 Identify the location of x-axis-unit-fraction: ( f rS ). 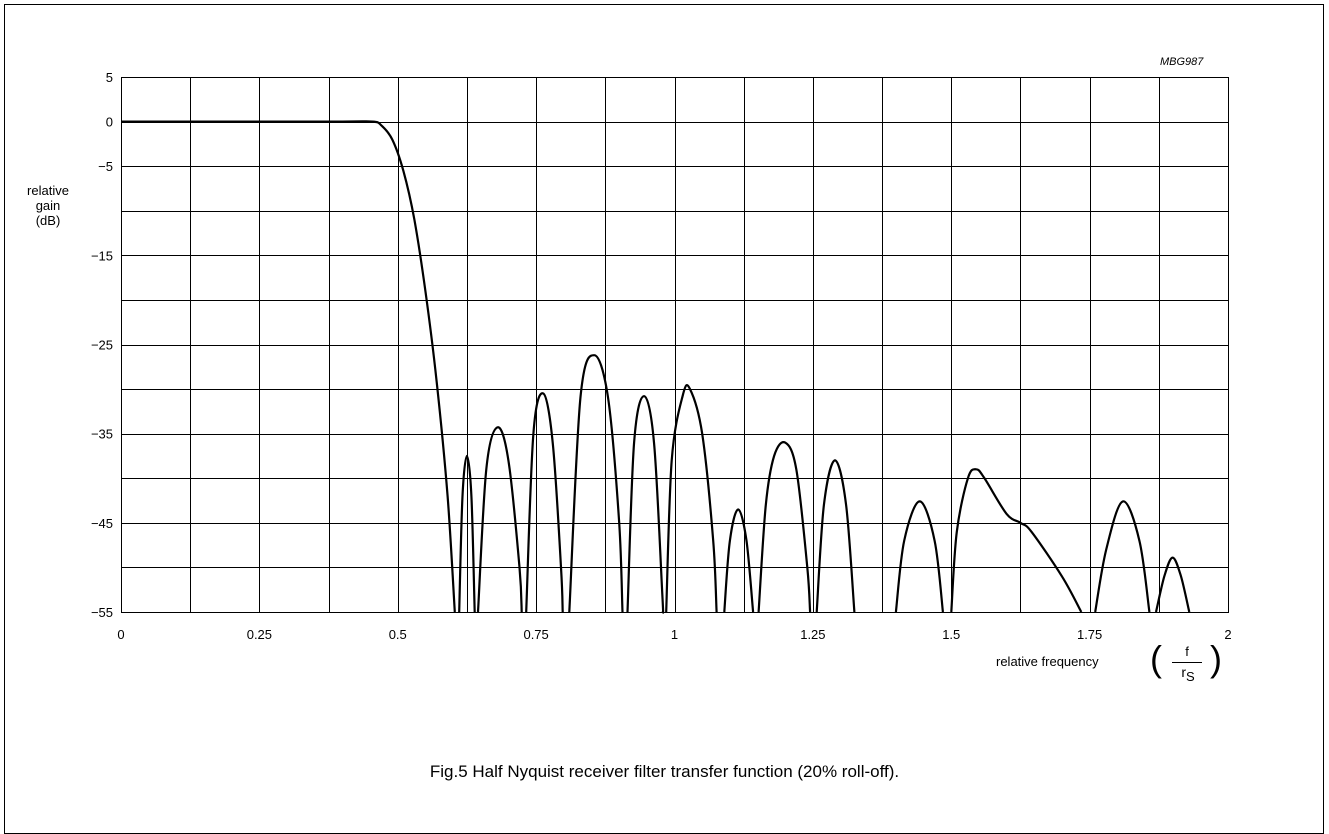
(1189, 664).